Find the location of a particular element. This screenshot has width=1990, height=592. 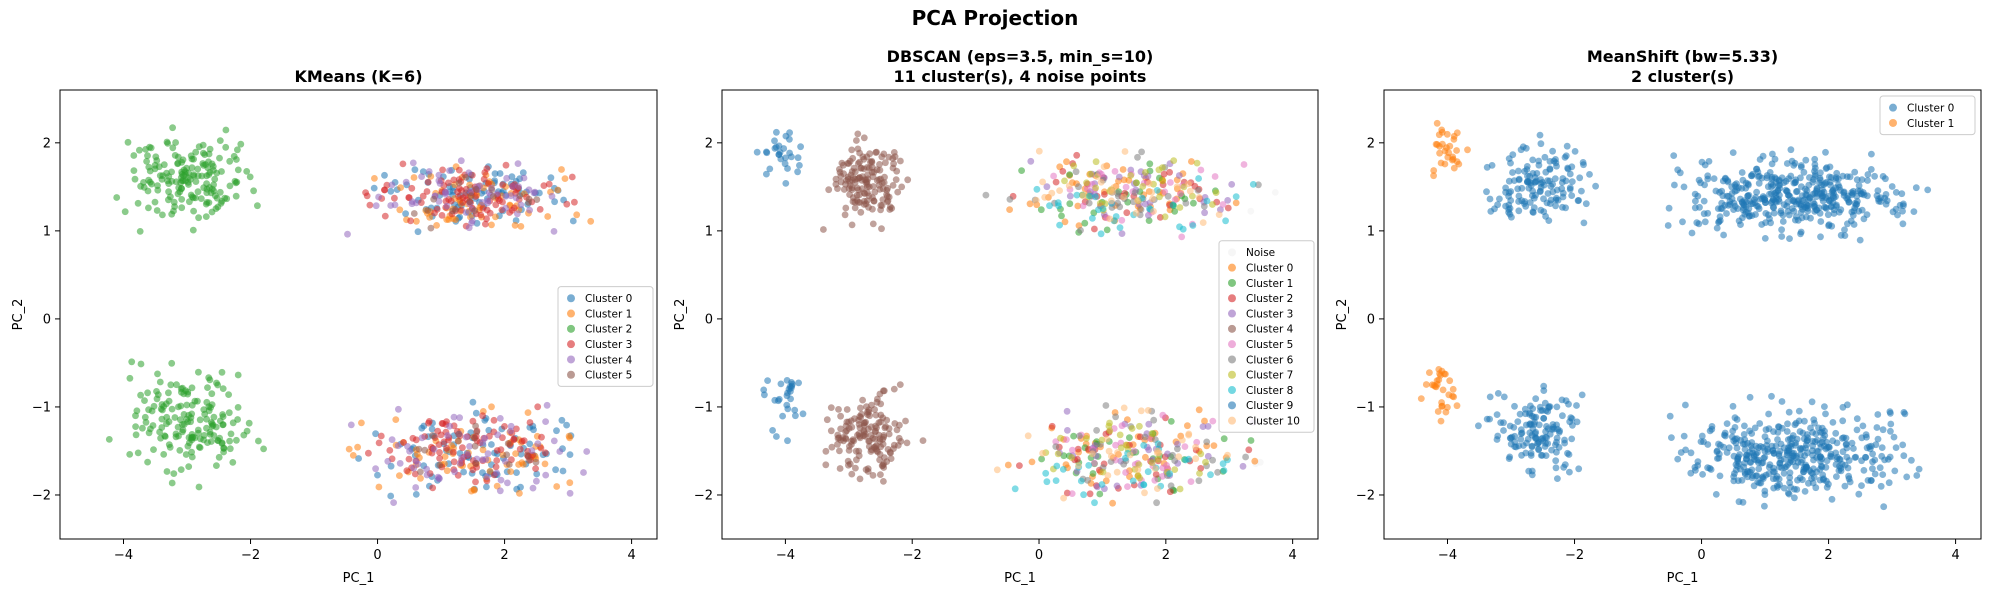

x-tick-label: 0 is located at coordinates (1039, 555).